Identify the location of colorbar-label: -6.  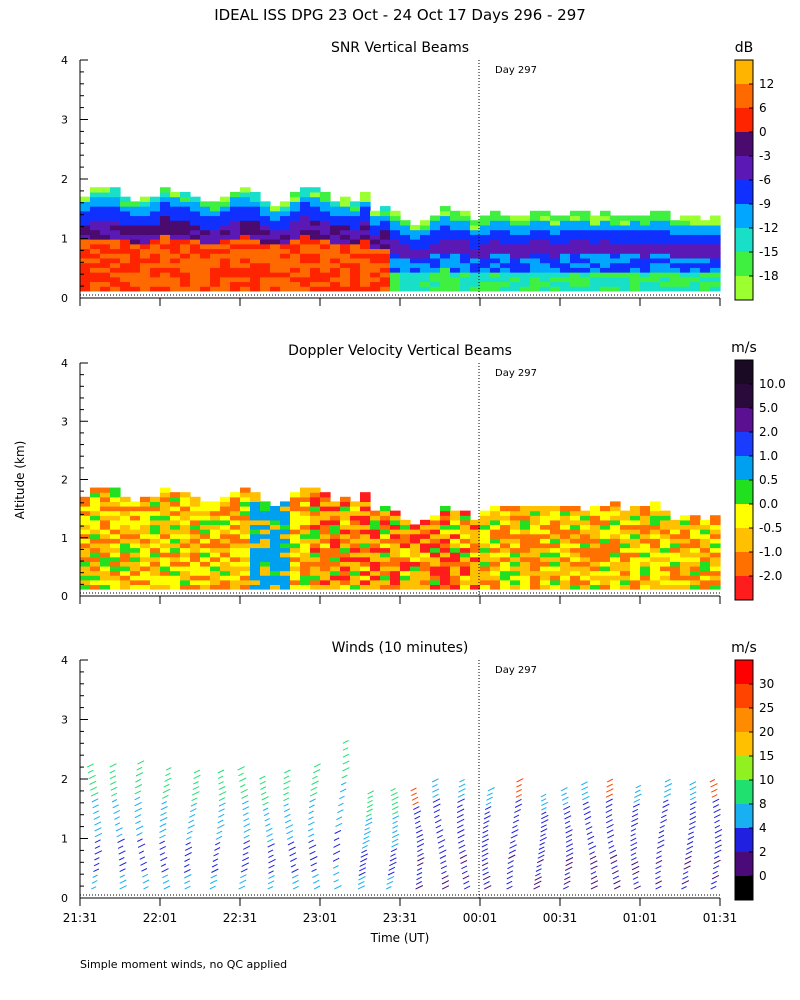
(765, 180).